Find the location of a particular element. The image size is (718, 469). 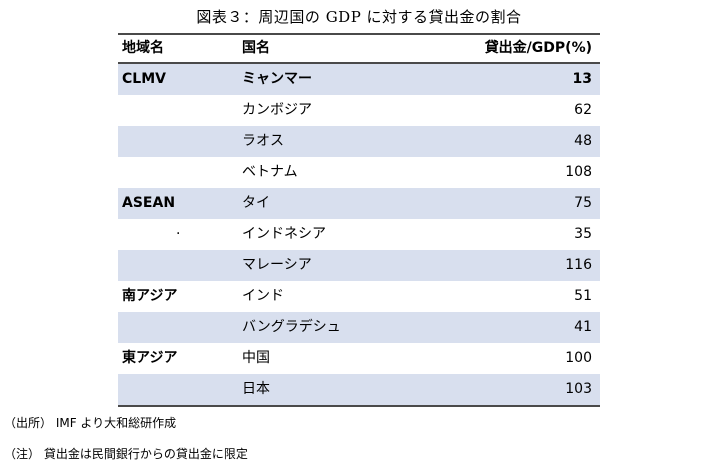

country-cell: バングラデシュ is located at coordinates (291, 327).